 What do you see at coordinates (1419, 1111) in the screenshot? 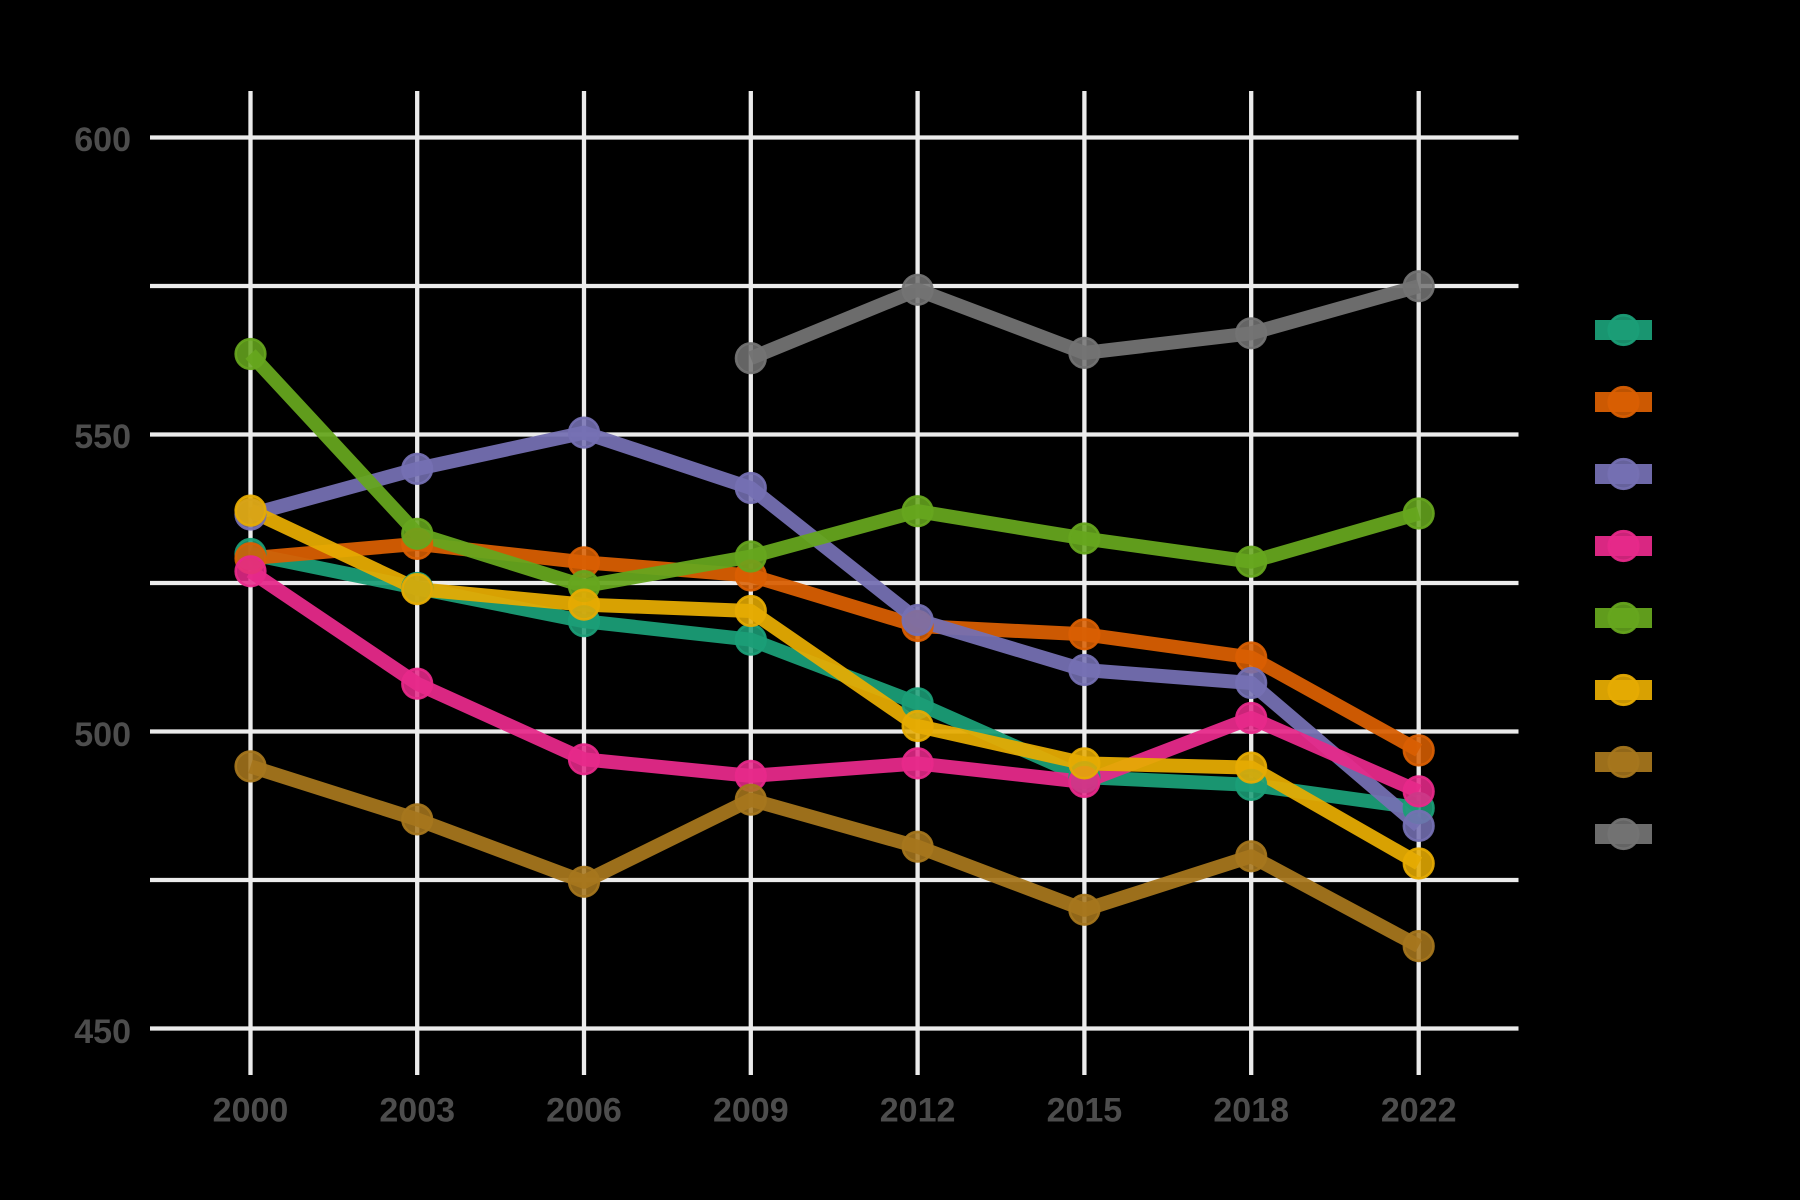
I see `svg-text: 2022` at bounding box center [1419, 1111].